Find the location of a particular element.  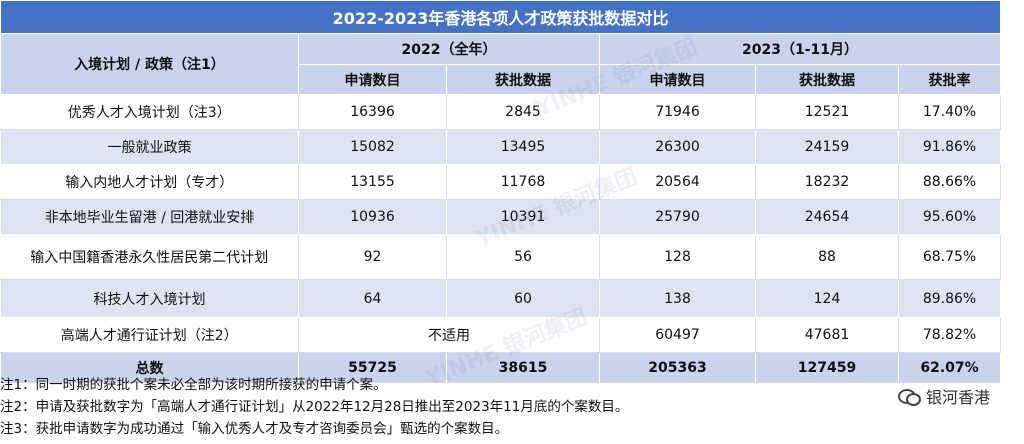

header-row-1: 入境计划 / 政策（注1） 2022（全年） 2023（1-11月） is located at coordinates (501, 64).